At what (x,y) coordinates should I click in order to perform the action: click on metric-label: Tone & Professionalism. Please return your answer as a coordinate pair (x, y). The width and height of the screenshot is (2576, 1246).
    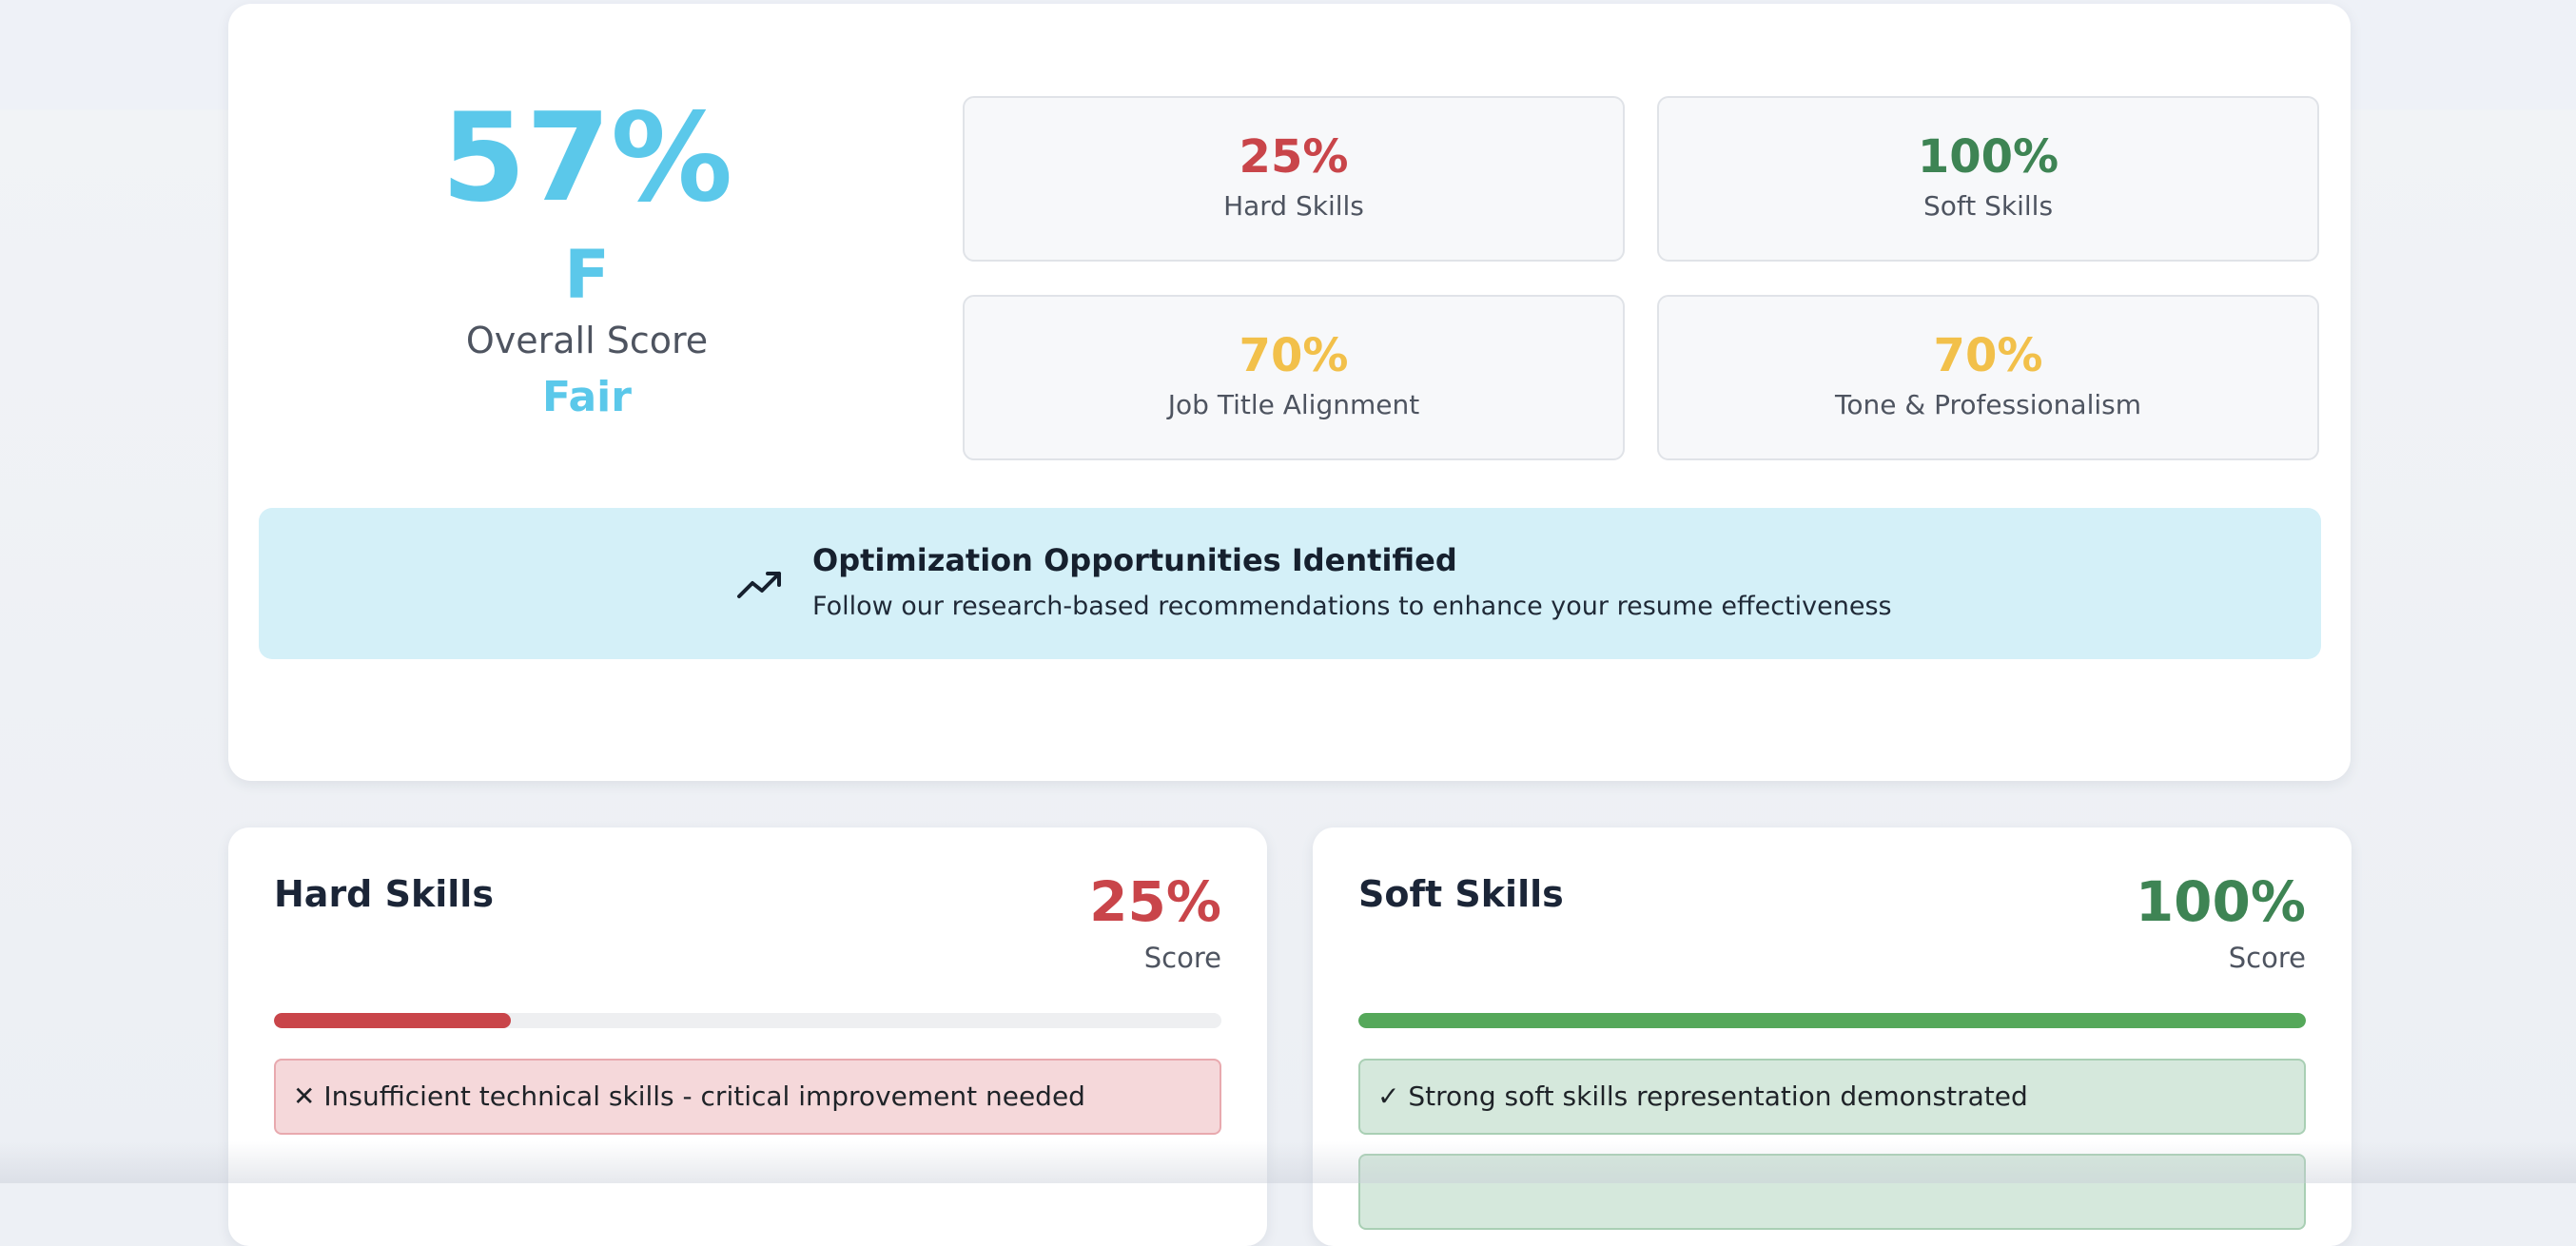
    Looking at the image, I should click on (1988, 405).